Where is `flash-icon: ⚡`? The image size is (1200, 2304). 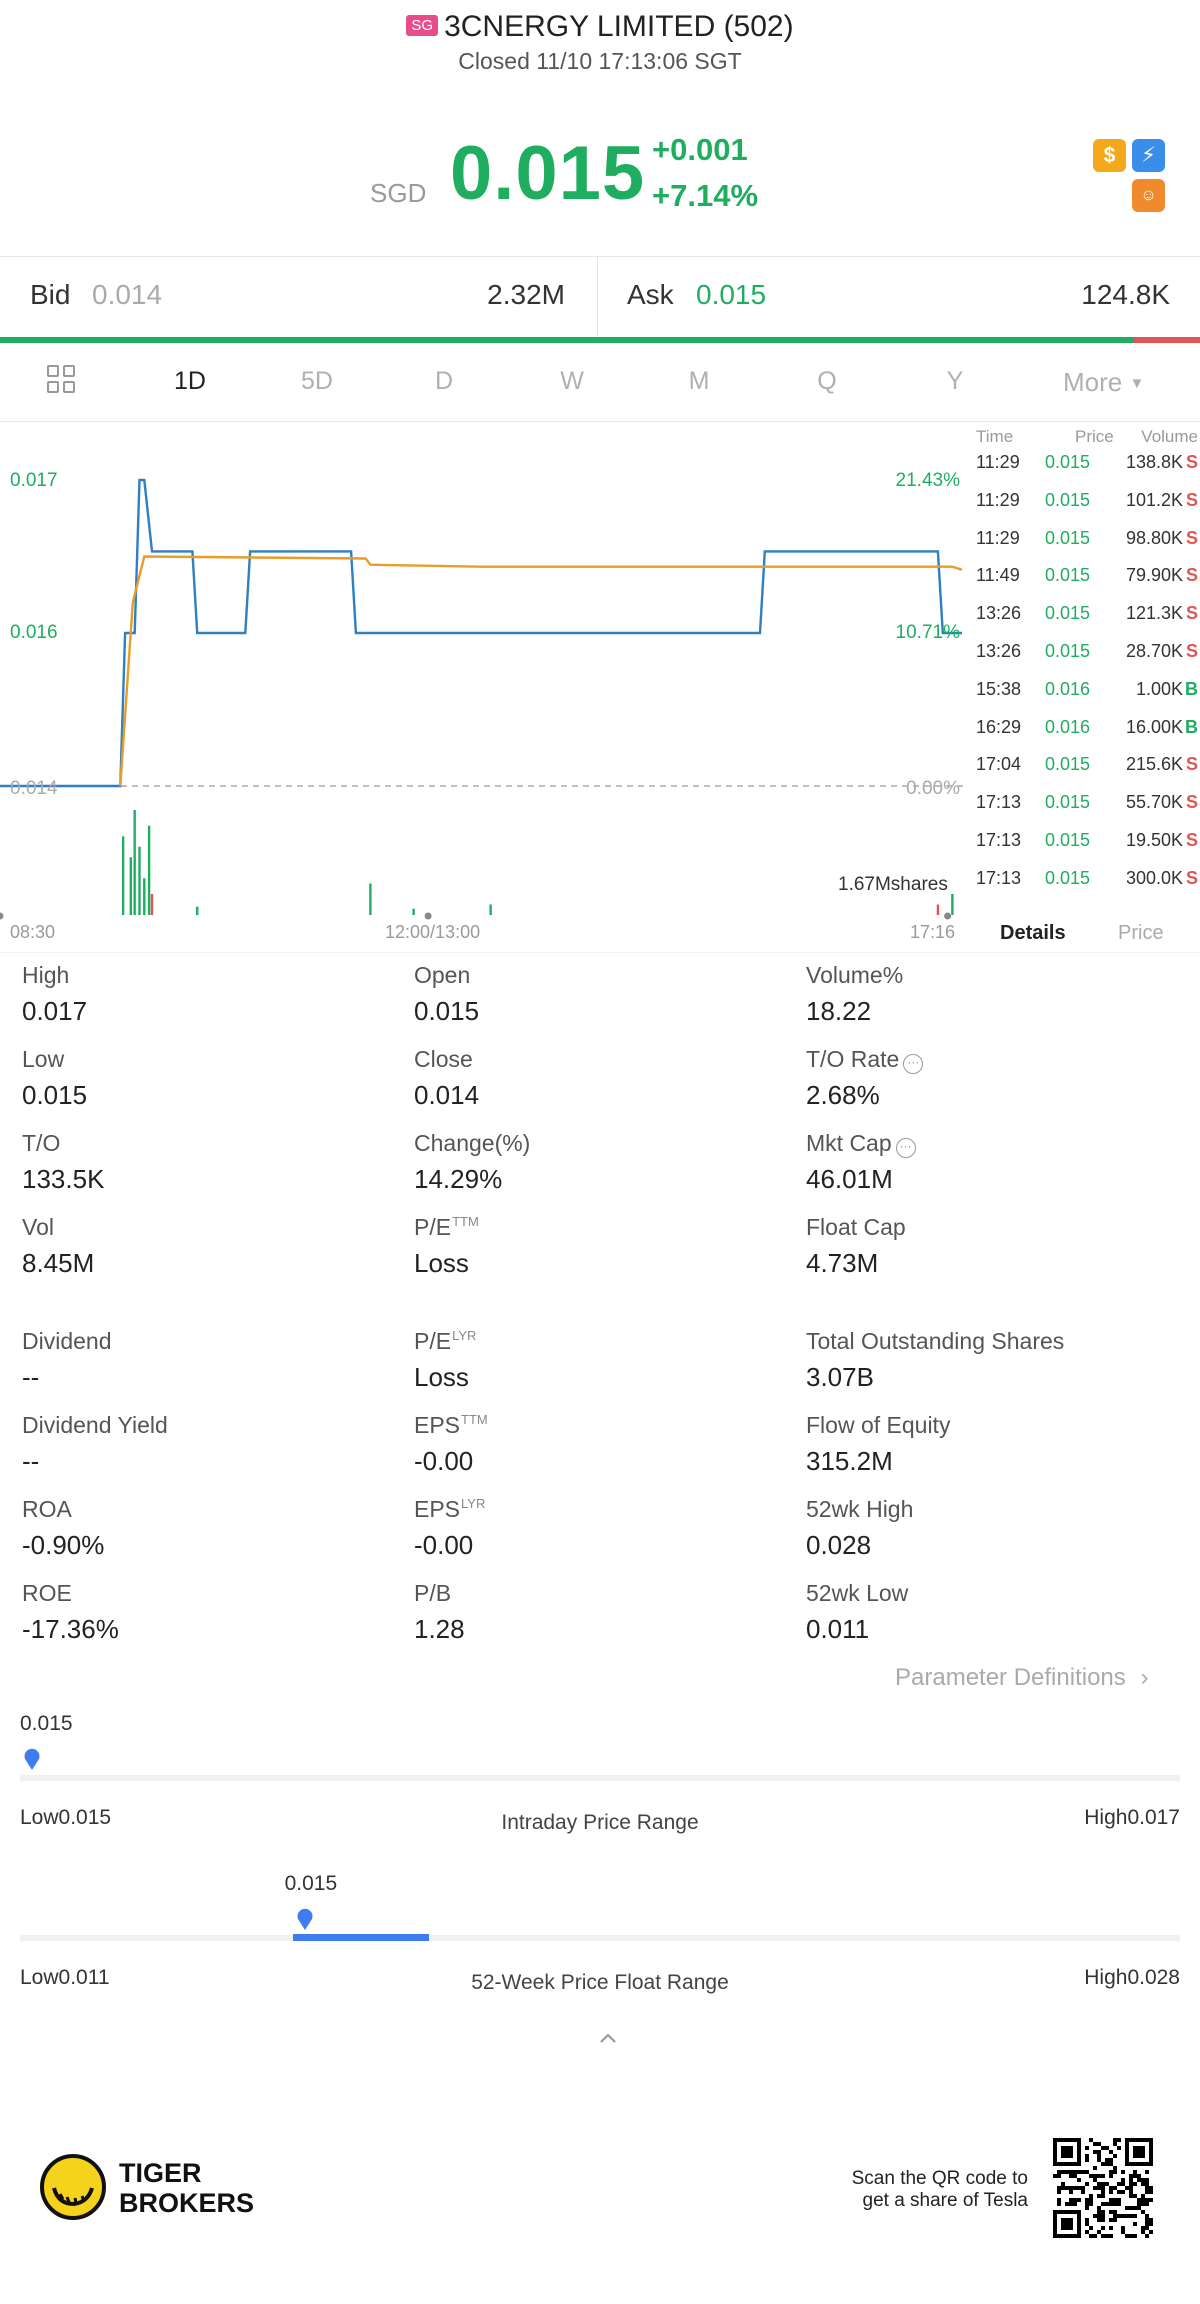
flash-icon: ⚡ is located at coordinates (1148, 155).